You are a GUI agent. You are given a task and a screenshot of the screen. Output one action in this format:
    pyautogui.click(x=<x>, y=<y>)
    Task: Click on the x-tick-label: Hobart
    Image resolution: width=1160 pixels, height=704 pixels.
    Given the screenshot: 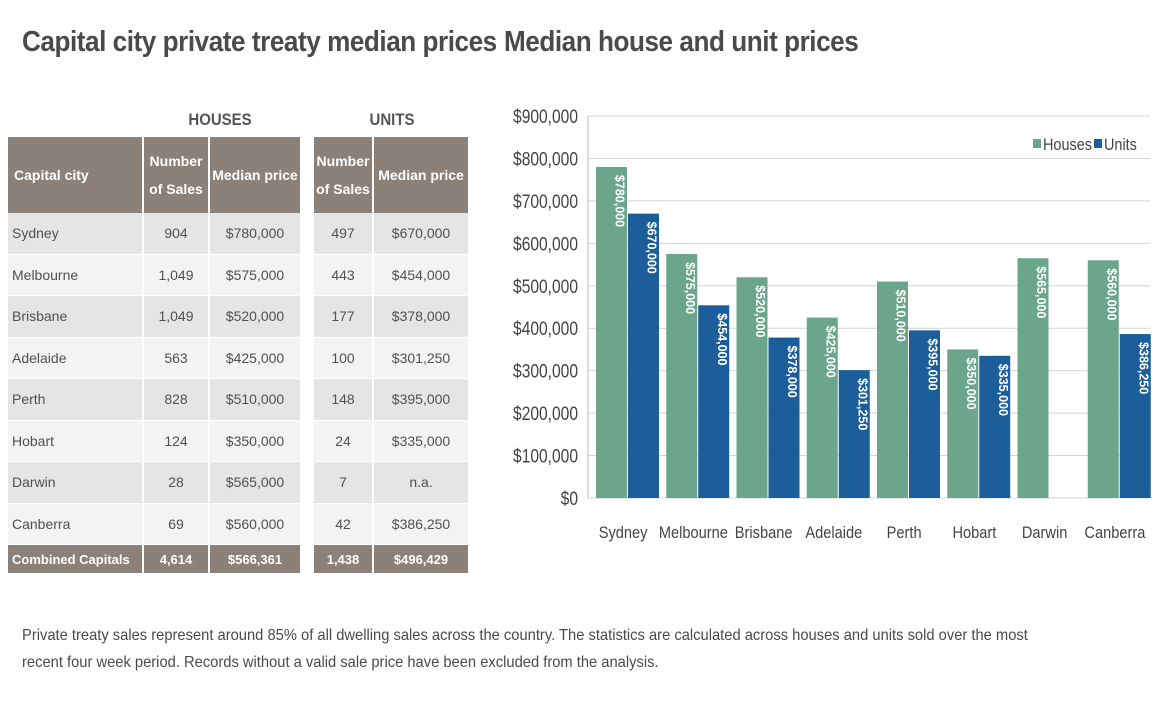 What is the action you would take?
    pyautogui.click(x=974, y=533)
    